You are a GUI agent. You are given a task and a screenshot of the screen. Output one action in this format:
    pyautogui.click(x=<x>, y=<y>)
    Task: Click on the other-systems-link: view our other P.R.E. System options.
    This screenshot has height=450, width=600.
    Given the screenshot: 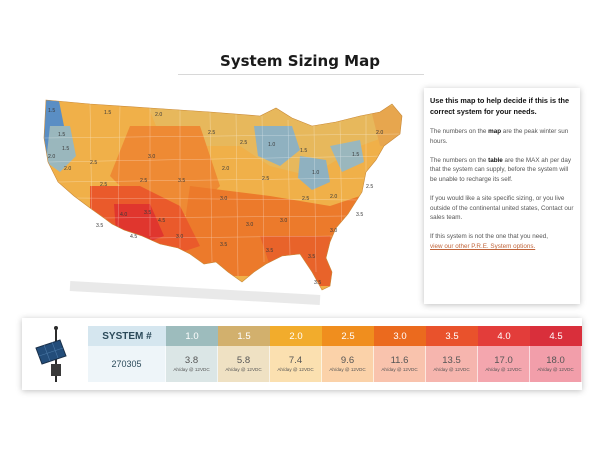 What is the action you would take?
    pyautogui.click(x=483, y=246)
    